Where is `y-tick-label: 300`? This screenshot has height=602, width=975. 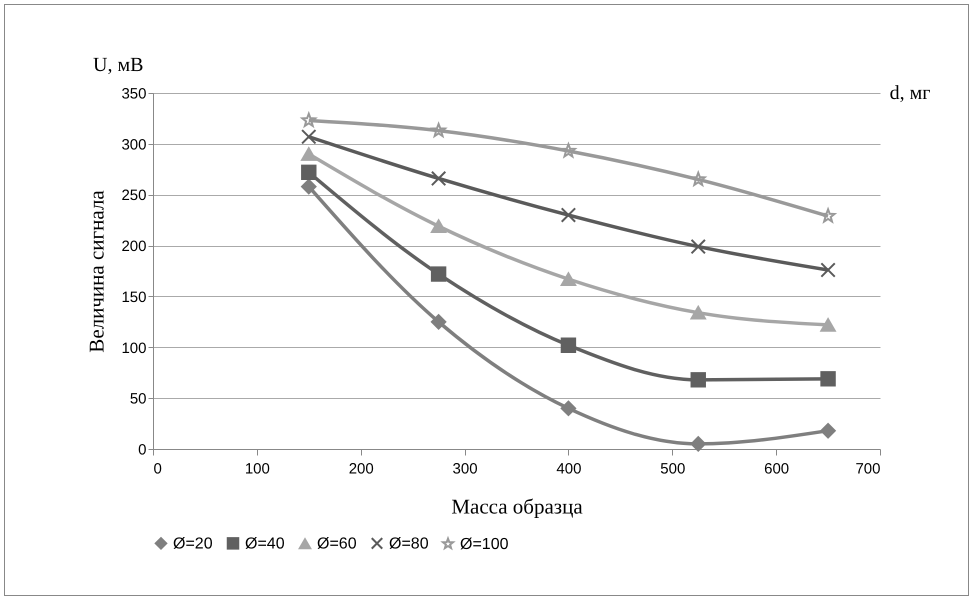 y-tick-label: 300 is located at coordinates (133, 145).